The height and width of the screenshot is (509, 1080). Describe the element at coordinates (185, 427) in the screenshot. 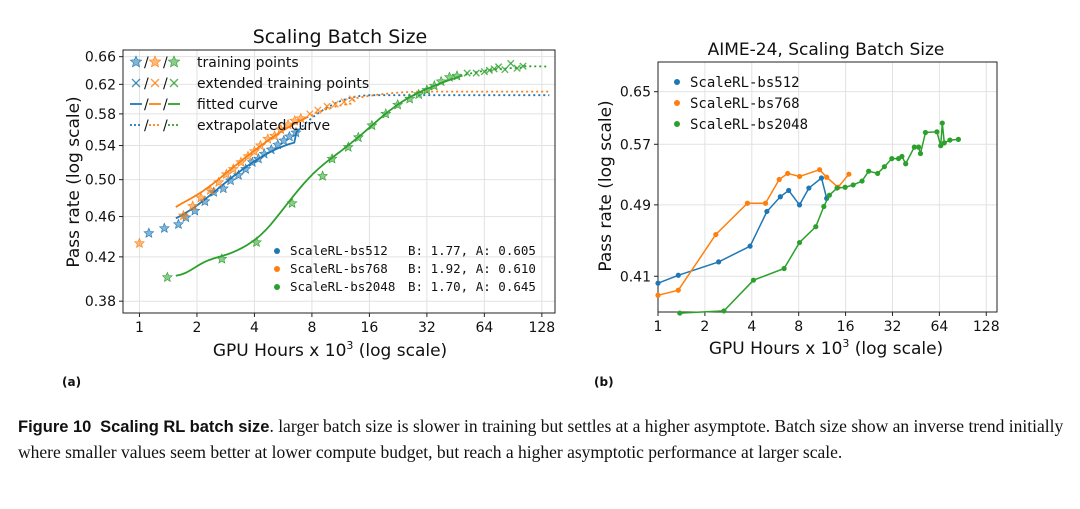

I see `caption-title: Scaling RL batch size` at that location.